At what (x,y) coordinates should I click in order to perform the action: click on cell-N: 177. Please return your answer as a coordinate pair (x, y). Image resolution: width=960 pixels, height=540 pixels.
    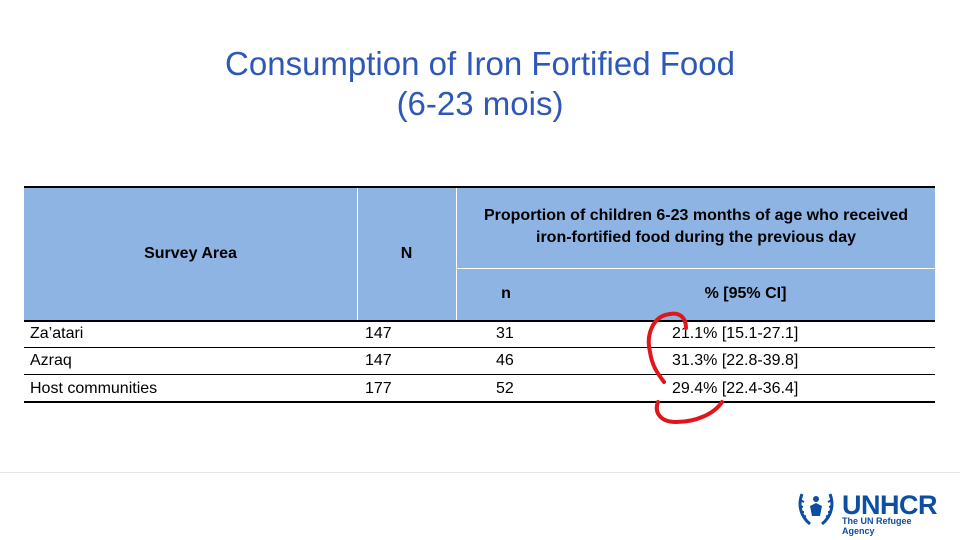
    Looking at the image, I should click on (378, 388).